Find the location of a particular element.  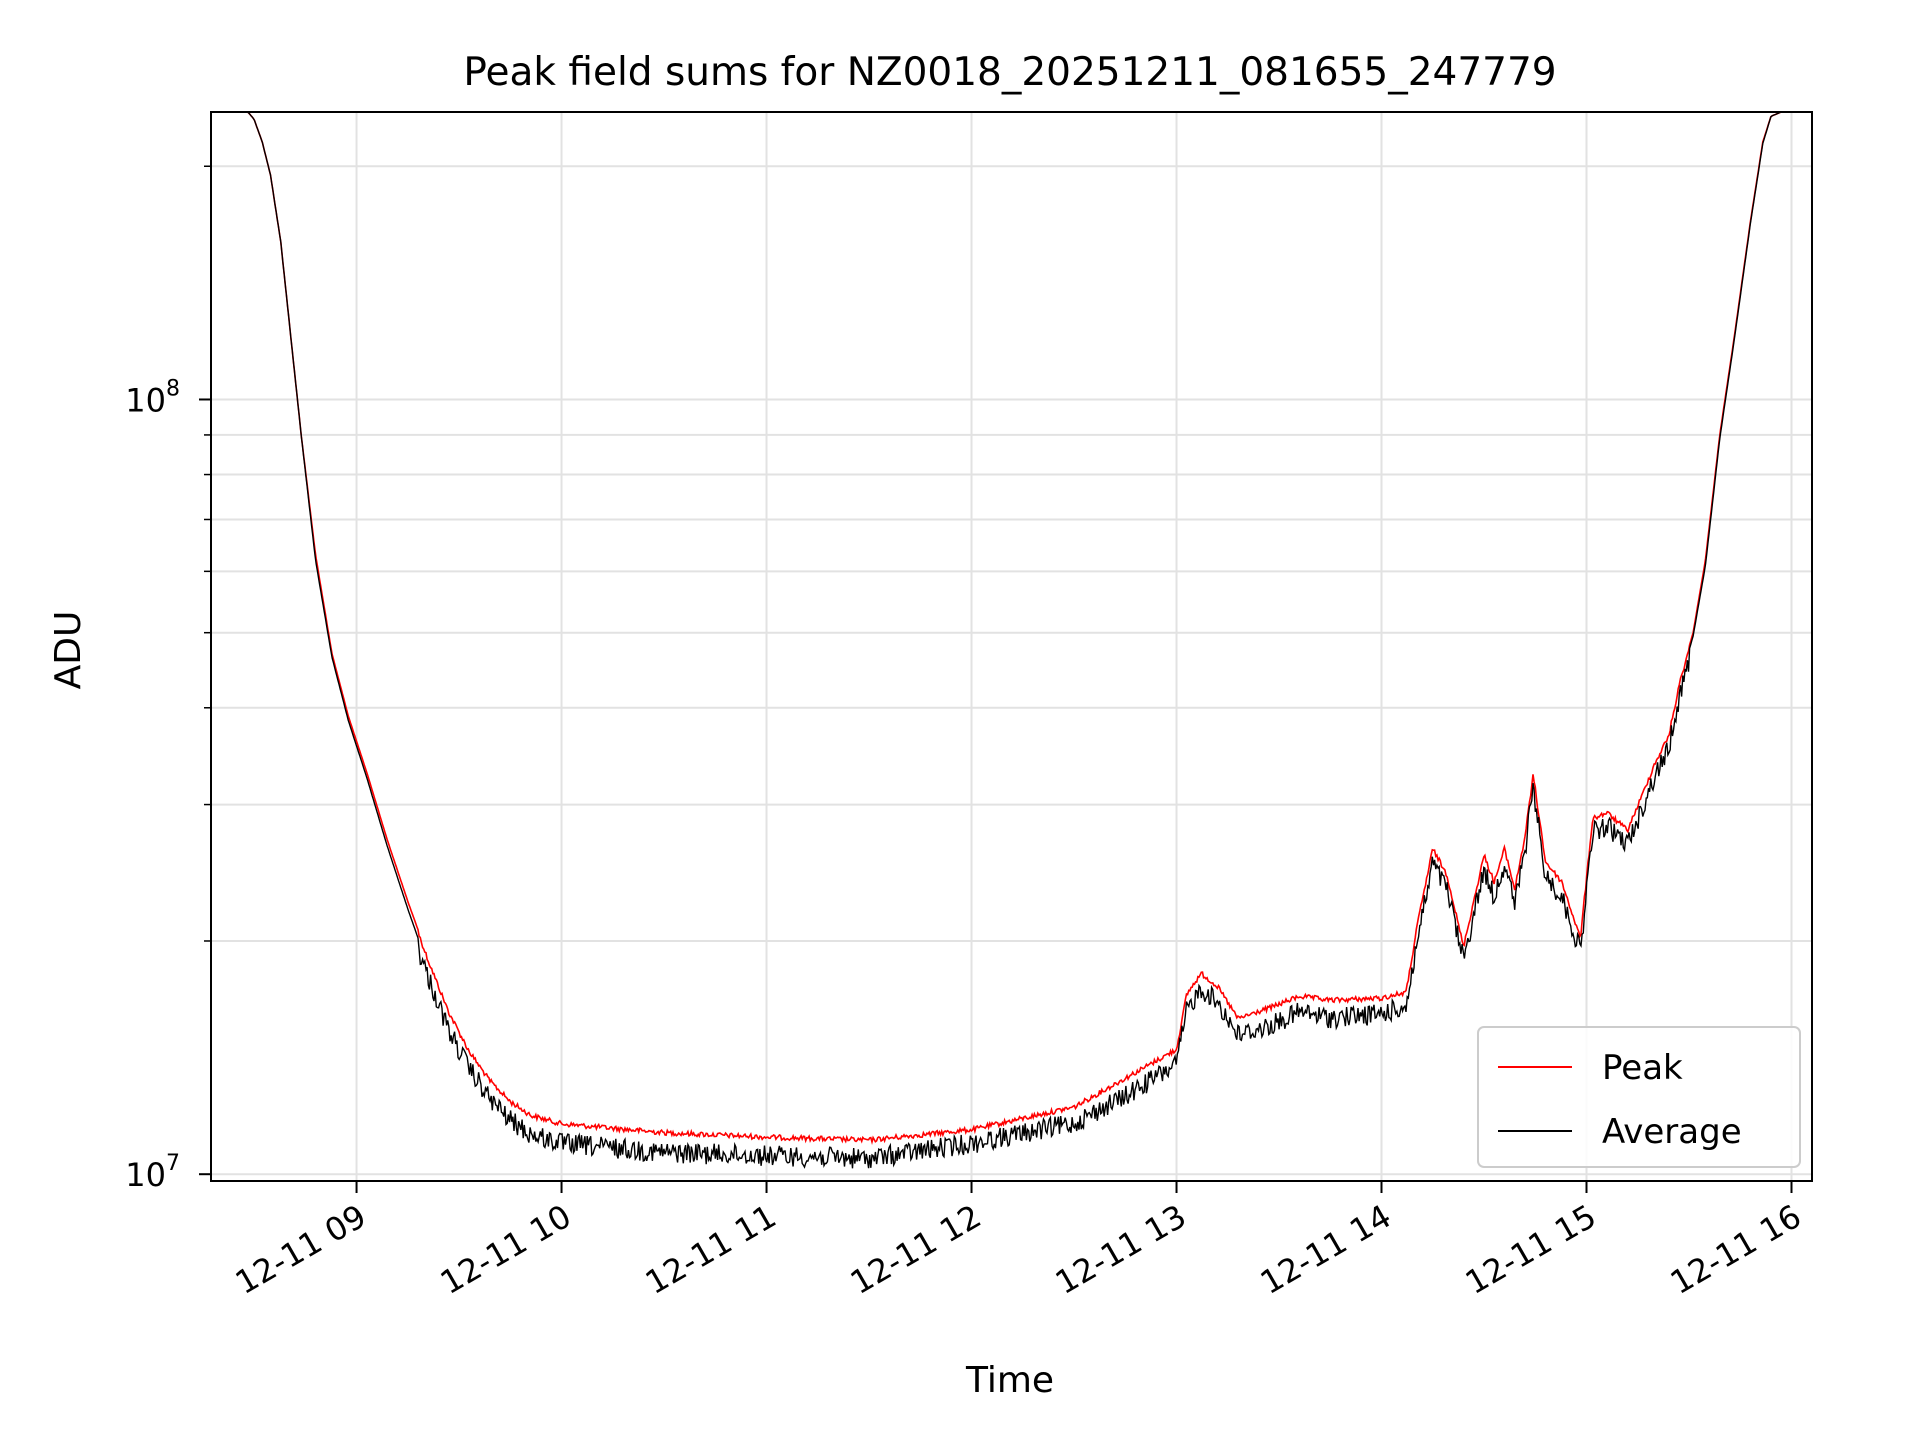

x-axis-label: Time is located at coordinates (1009, 1380).